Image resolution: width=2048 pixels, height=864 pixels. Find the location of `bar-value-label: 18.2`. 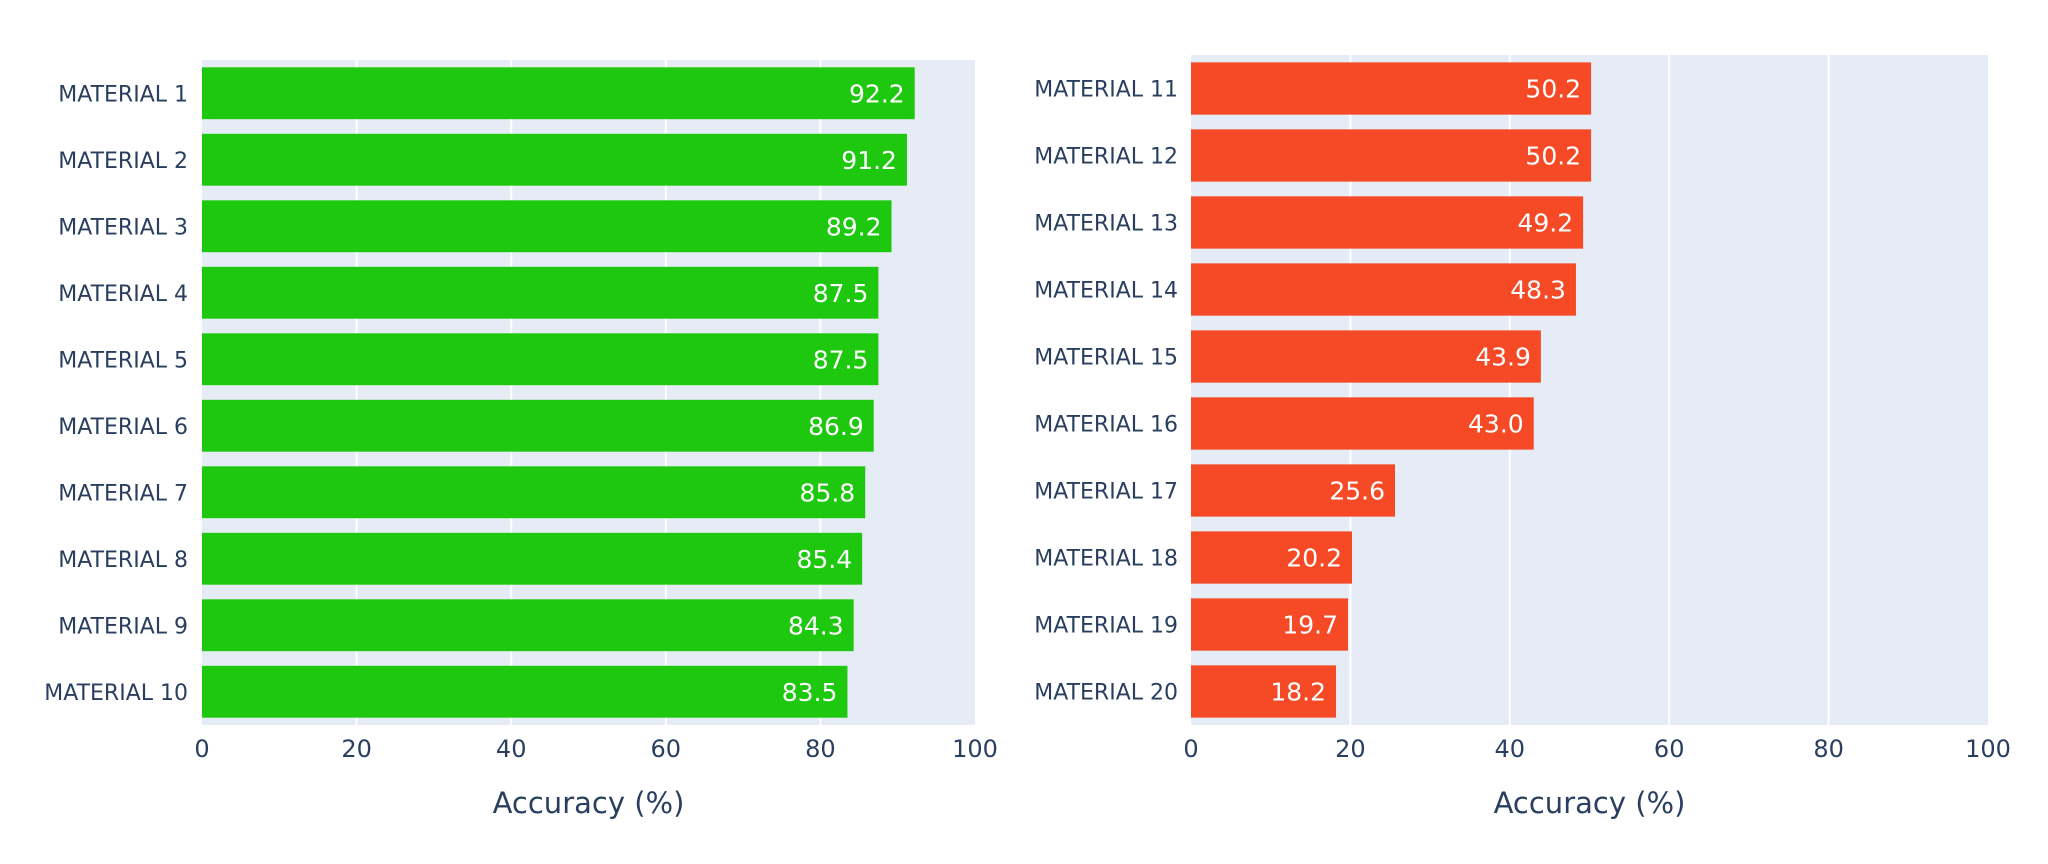

bar-value-label: 18.2 is located at coordinates (1298, 692).